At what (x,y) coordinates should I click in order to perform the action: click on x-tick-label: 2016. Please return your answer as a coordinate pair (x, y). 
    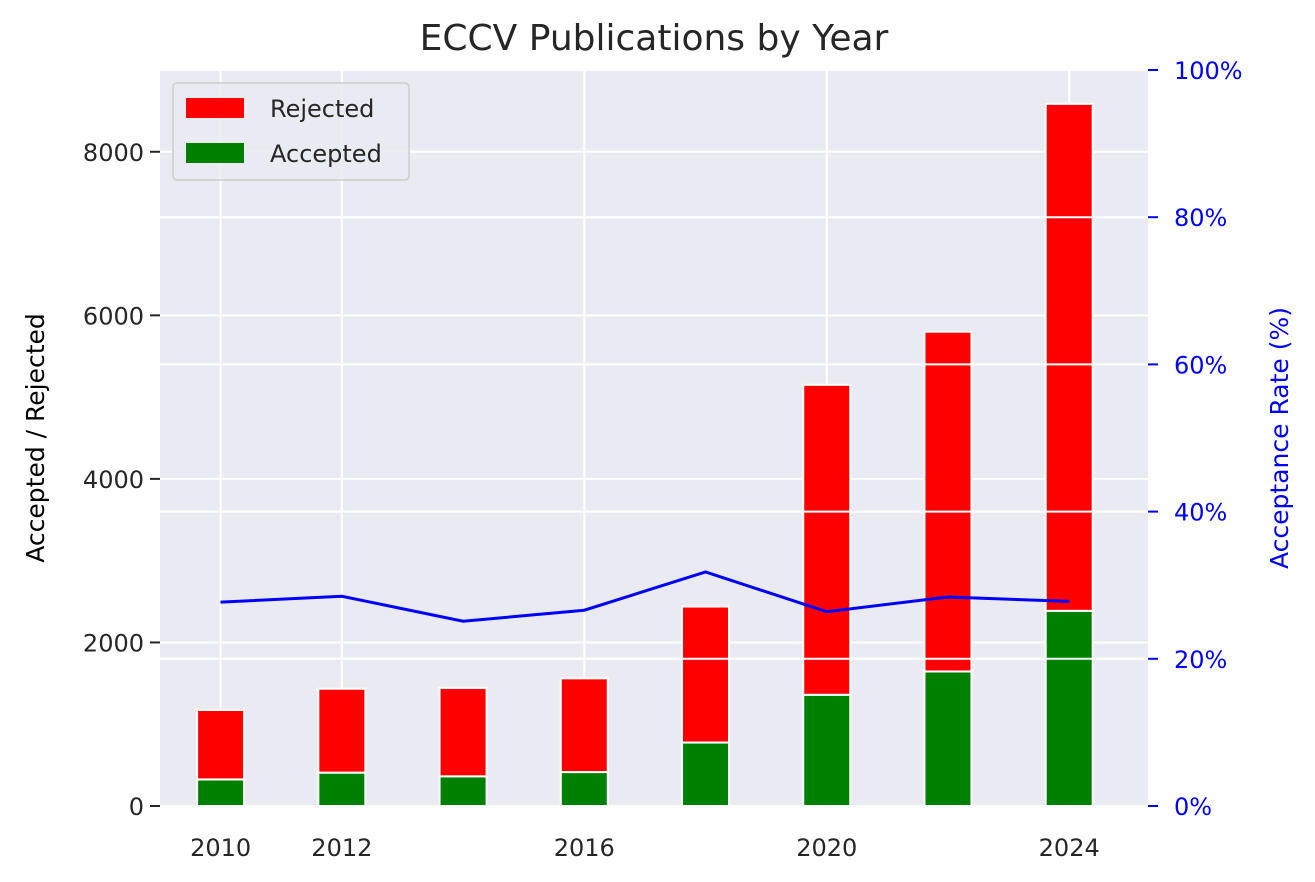
    Looking at the image, I should click on (584, 848).